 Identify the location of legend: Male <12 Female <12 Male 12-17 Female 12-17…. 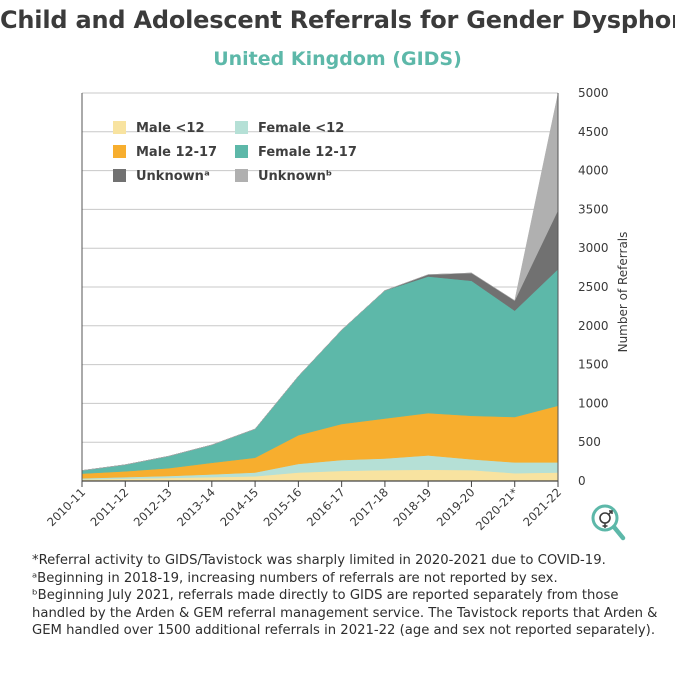
(235, 152).